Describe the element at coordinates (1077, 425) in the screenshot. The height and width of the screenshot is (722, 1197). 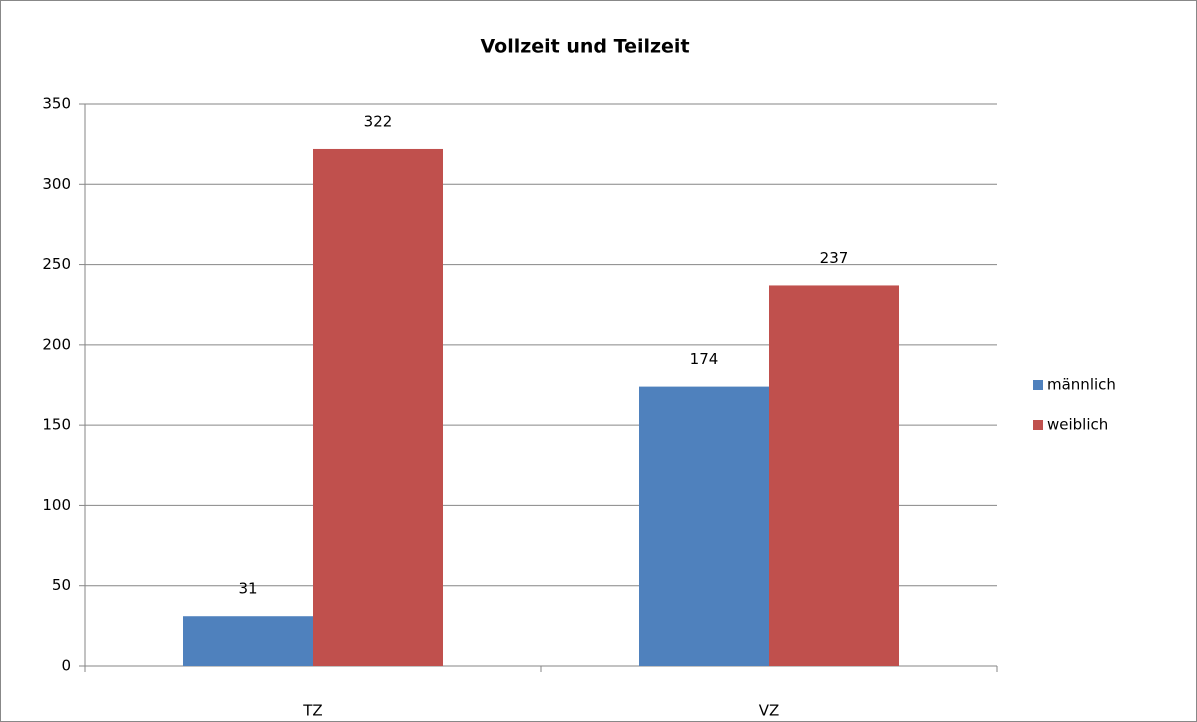
I see `legend-label: weiblich` at that location.